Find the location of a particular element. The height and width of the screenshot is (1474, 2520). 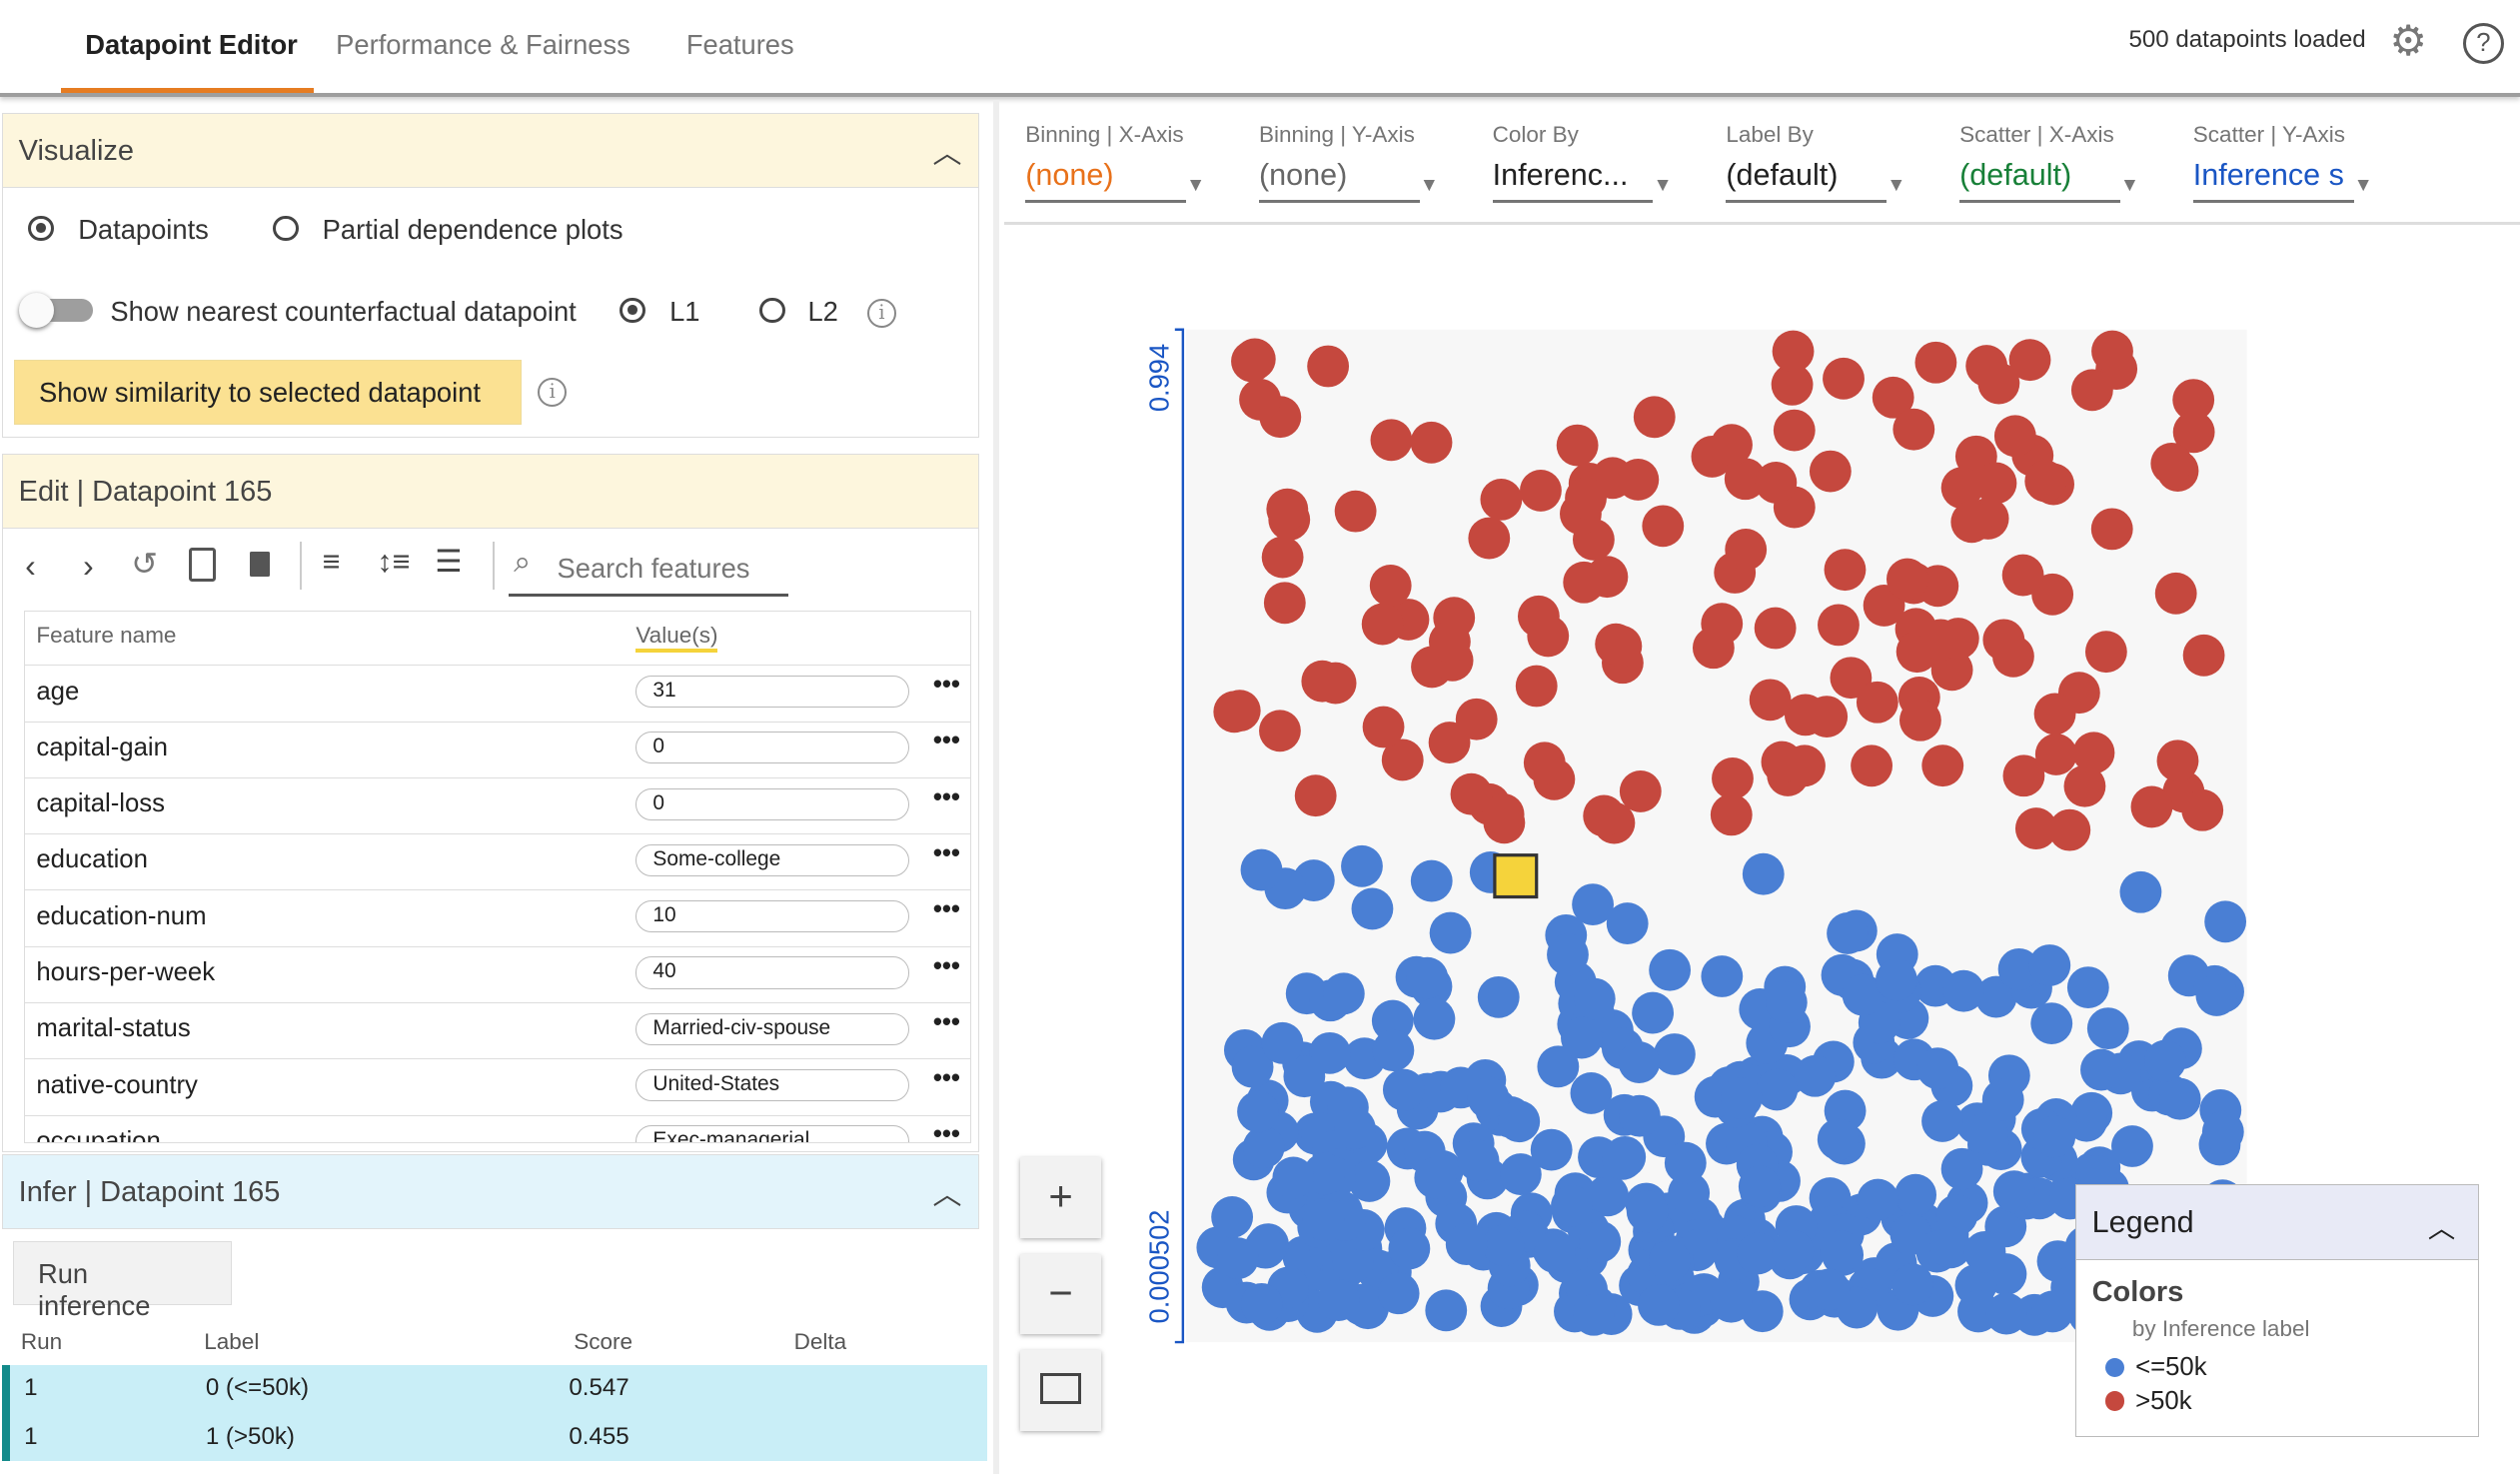

dropdown-color-by: Color By Inferenc... ▼ is located at coordinates (1587, 163).